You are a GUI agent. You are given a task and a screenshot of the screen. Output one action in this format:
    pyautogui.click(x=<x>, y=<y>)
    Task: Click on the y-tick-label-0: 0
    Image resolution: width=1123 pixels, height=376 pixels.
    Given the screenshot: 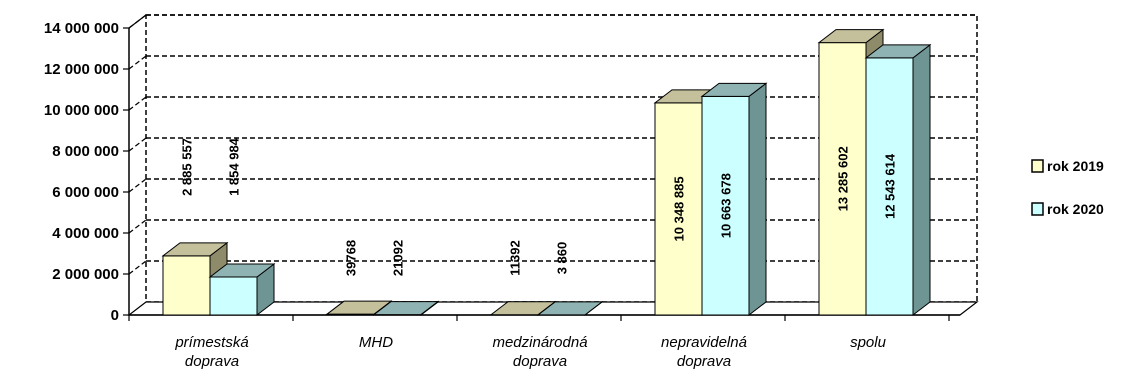 What is the action you would take?
    pyautogui.click(x=115, y=315)
    